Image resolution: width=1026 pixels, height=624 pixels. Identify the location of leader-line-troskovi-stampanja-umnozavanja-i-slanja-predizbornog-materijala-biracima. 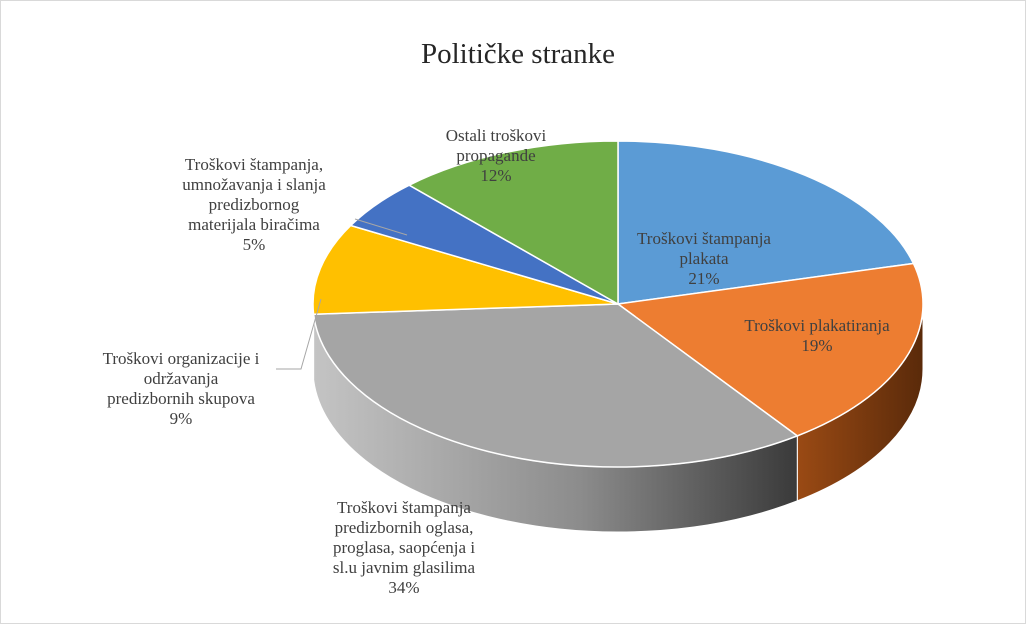
(381, 227).